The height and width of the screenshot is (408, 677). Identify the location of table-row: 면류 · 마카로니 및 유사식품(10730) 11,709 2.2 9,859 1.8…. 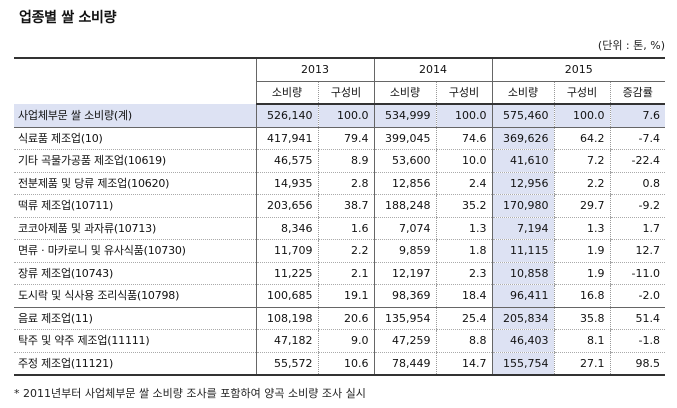
(340, 251).